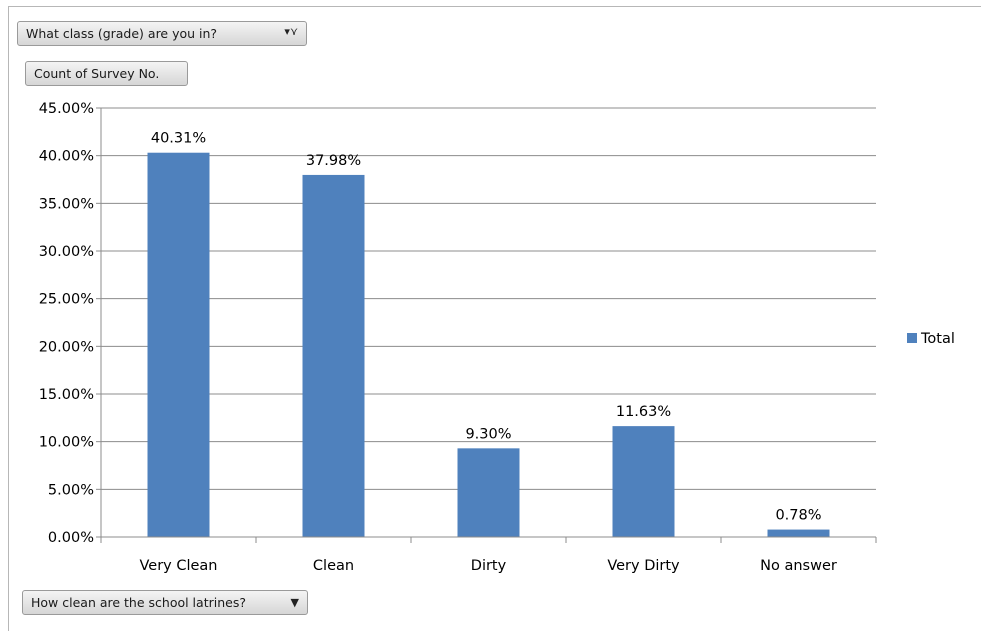 Image resolution: width=981 pixels, height=631 pixels. I want to click on y-tick-label: 25.00%, so click(66, 300).